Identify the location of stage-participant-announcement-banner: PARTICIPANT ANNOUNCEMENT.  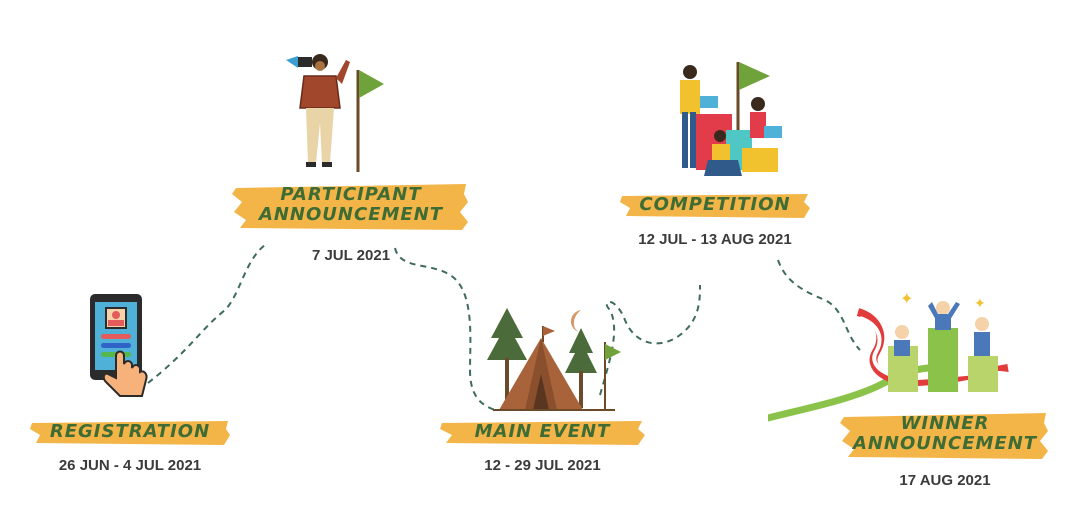
(351, 205).